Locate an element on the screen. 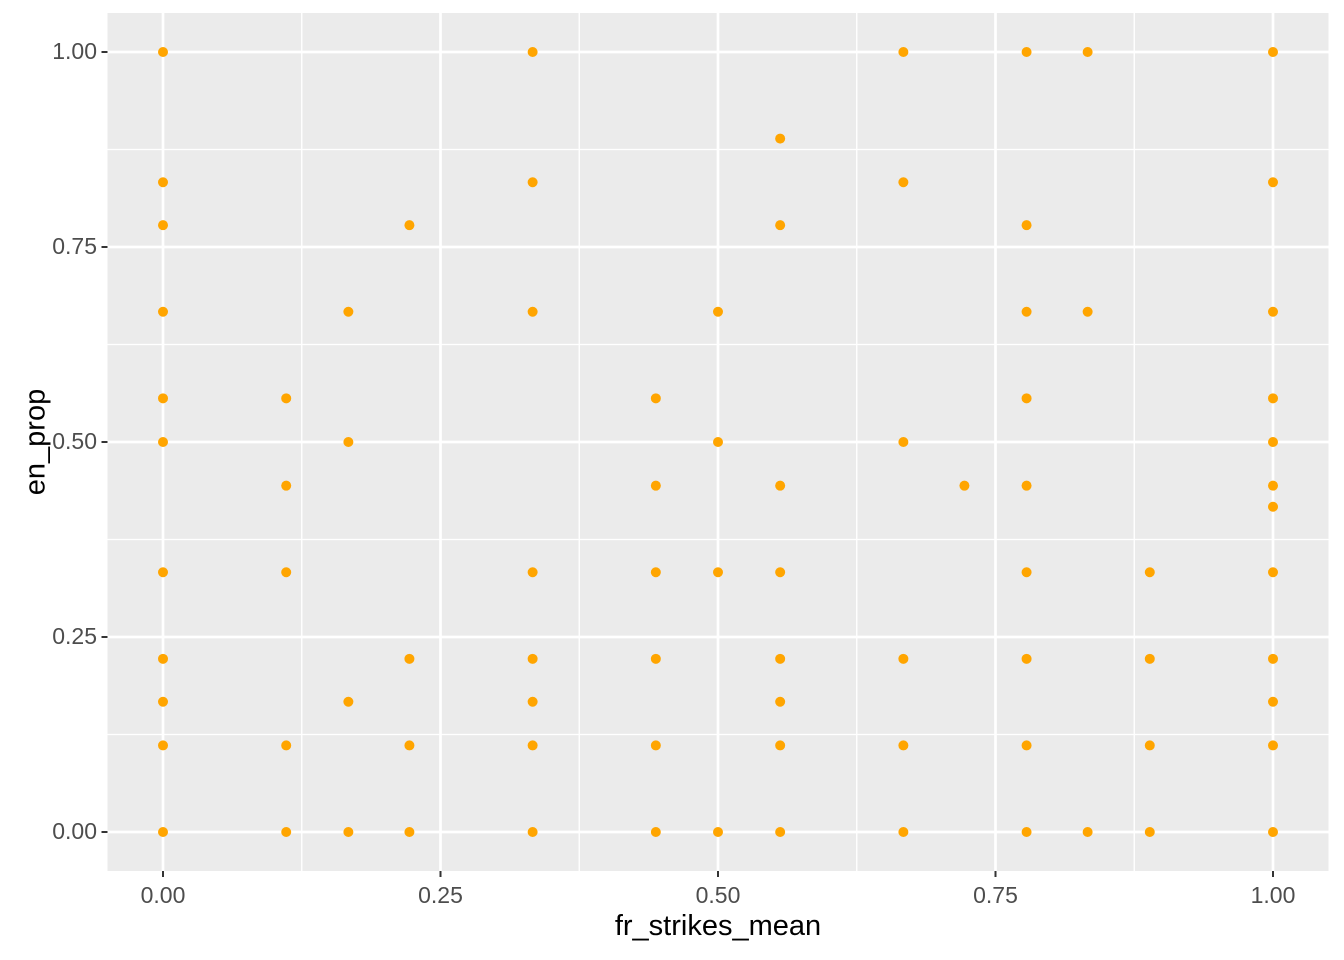 This screenshot has height=960, width=1344. x-tick-label: 1.00 is located at coordinates (1273, 895).